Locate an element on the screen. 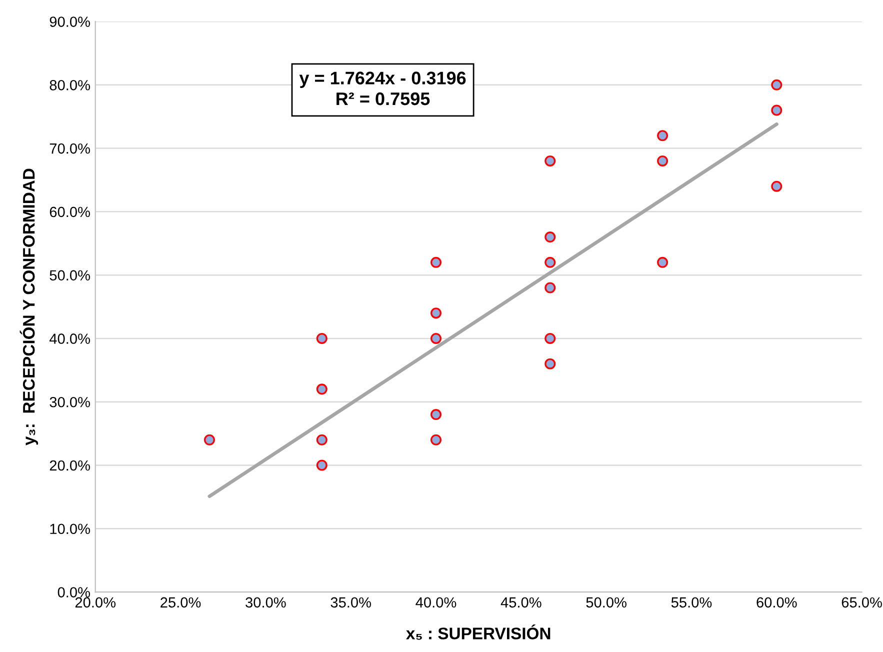  annotation: y = 1.7624x - 0.3196 R² = 0.7595 is located at coordinates (382, 89).